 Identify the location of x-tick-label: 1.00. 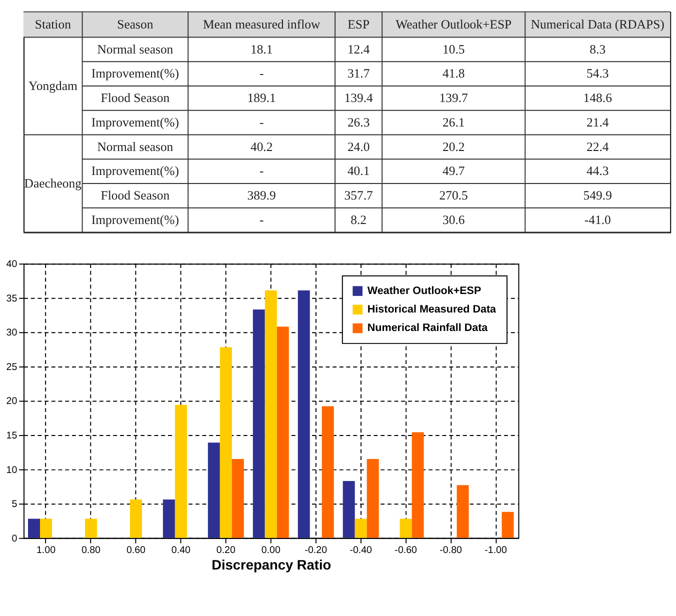
(46, 550).